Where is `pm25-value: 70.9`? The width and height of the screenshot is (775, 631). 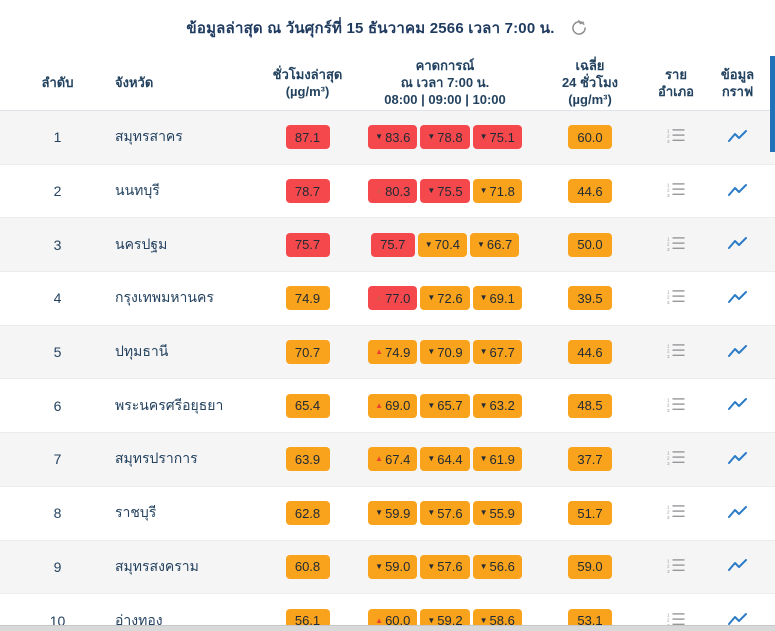 pm25-value: 70.9 is located at coordinates (450, 352).